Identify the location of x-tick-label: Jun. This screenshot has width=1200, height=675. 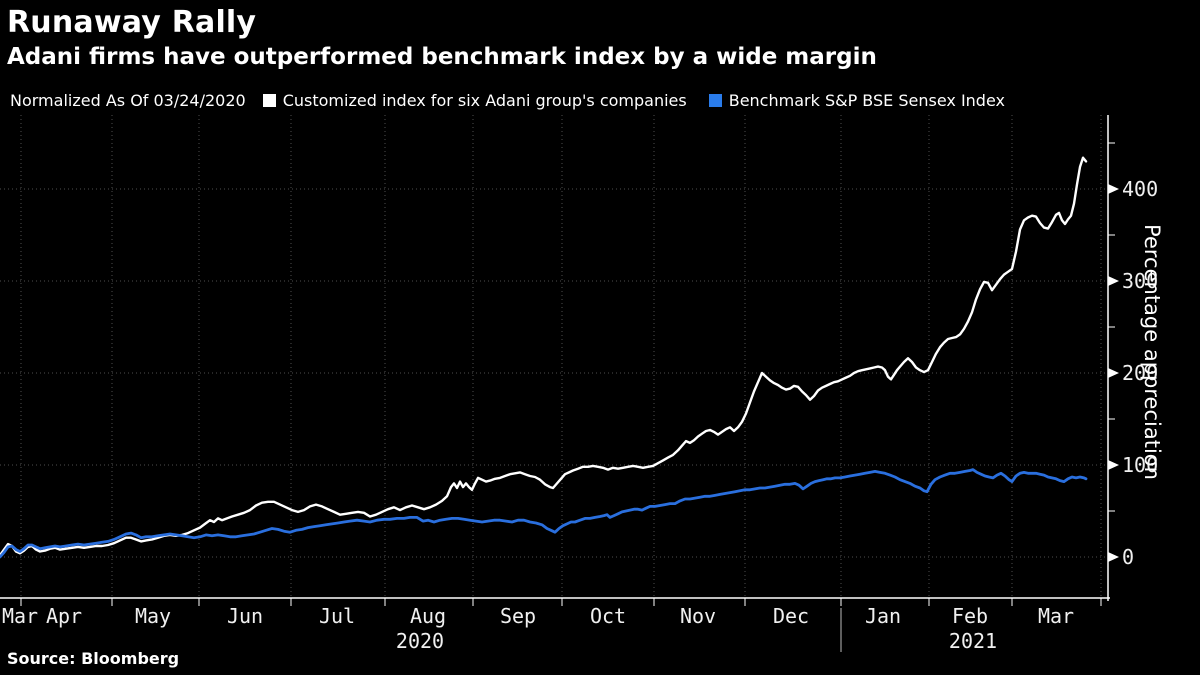
(245, 616).